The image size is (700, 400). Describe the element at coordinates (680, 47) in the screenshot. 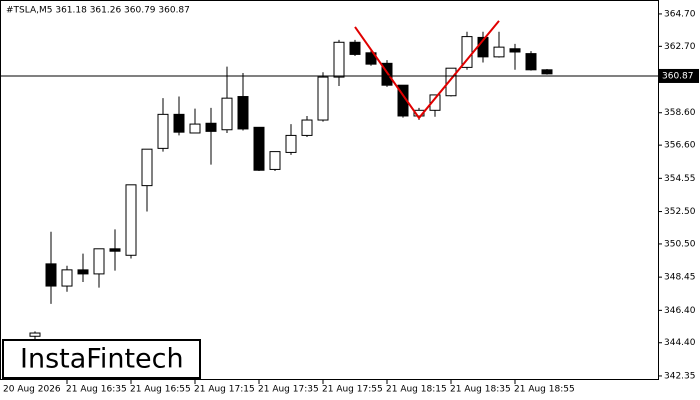

I see `y-tick-label: 362.70` at that location.